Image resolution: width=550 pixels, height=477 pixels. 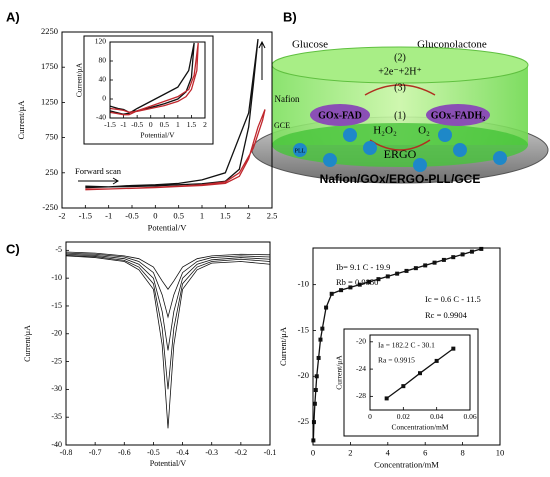 I want to click on annotation: Ra = 0.9915, so click(x=396, y=360).